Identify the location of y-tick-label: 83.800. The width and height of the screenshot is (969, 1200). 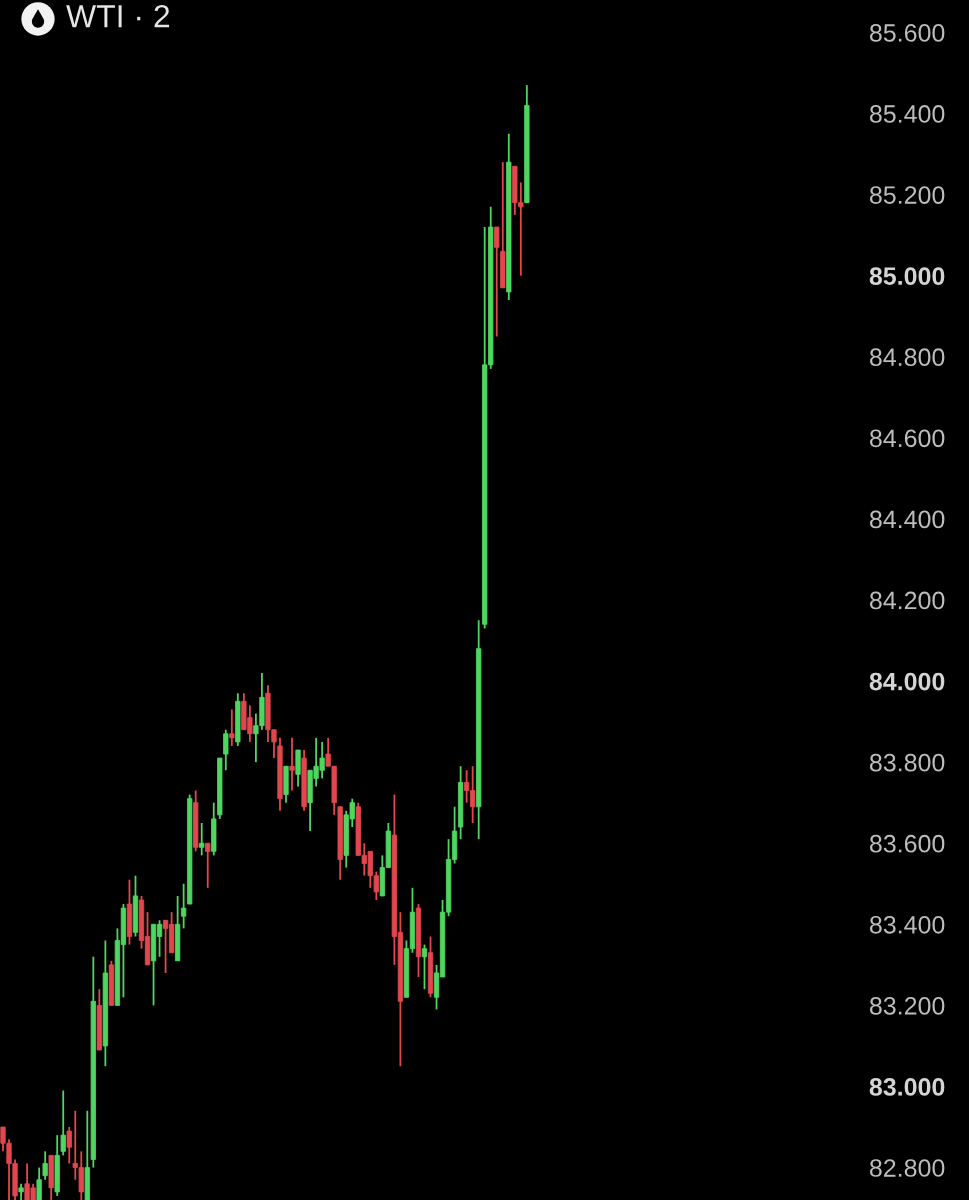
(907, 762).